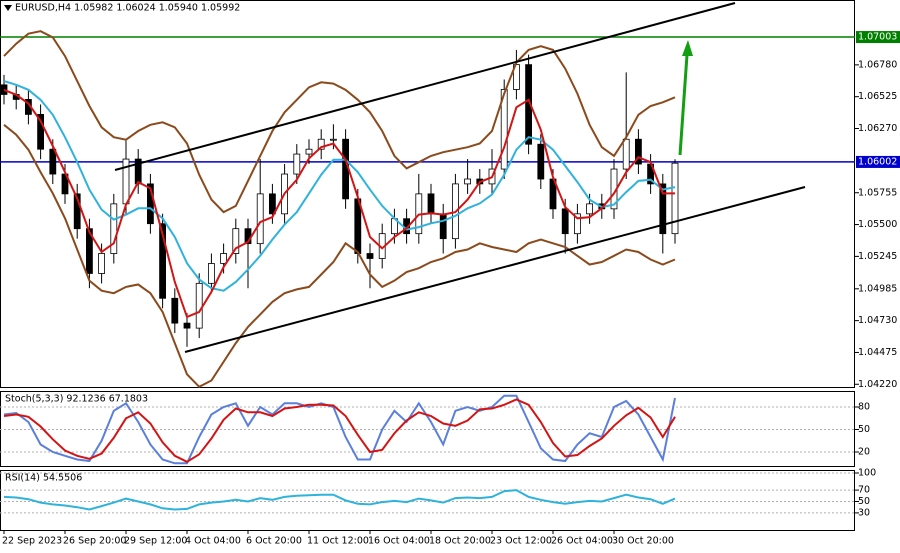 The image size is (900, 553). Describe the element at coordinates (94, 541) in the screenshot. I see `x-tick-label: 26 Sep 20:00` at that location.